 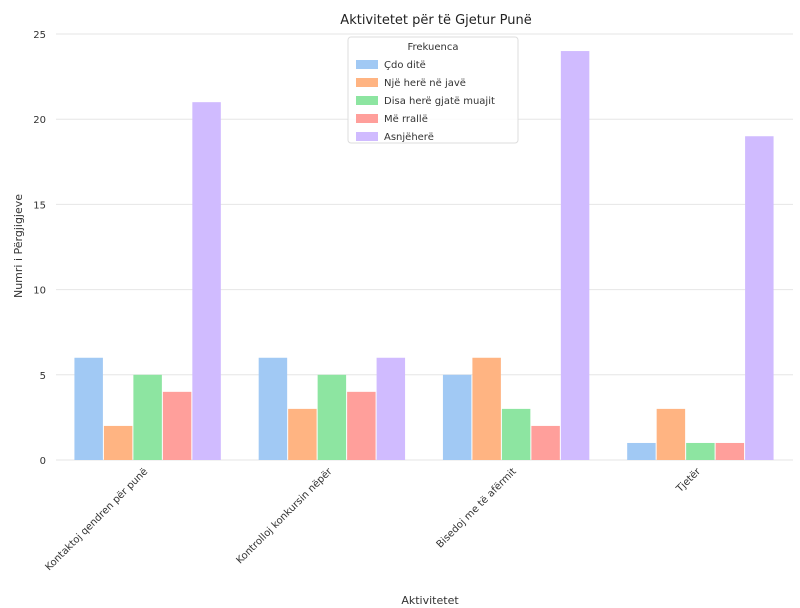 I want to click on legend-entry-2: Disa herë gjatë muajit, so click(x=439, y=101).